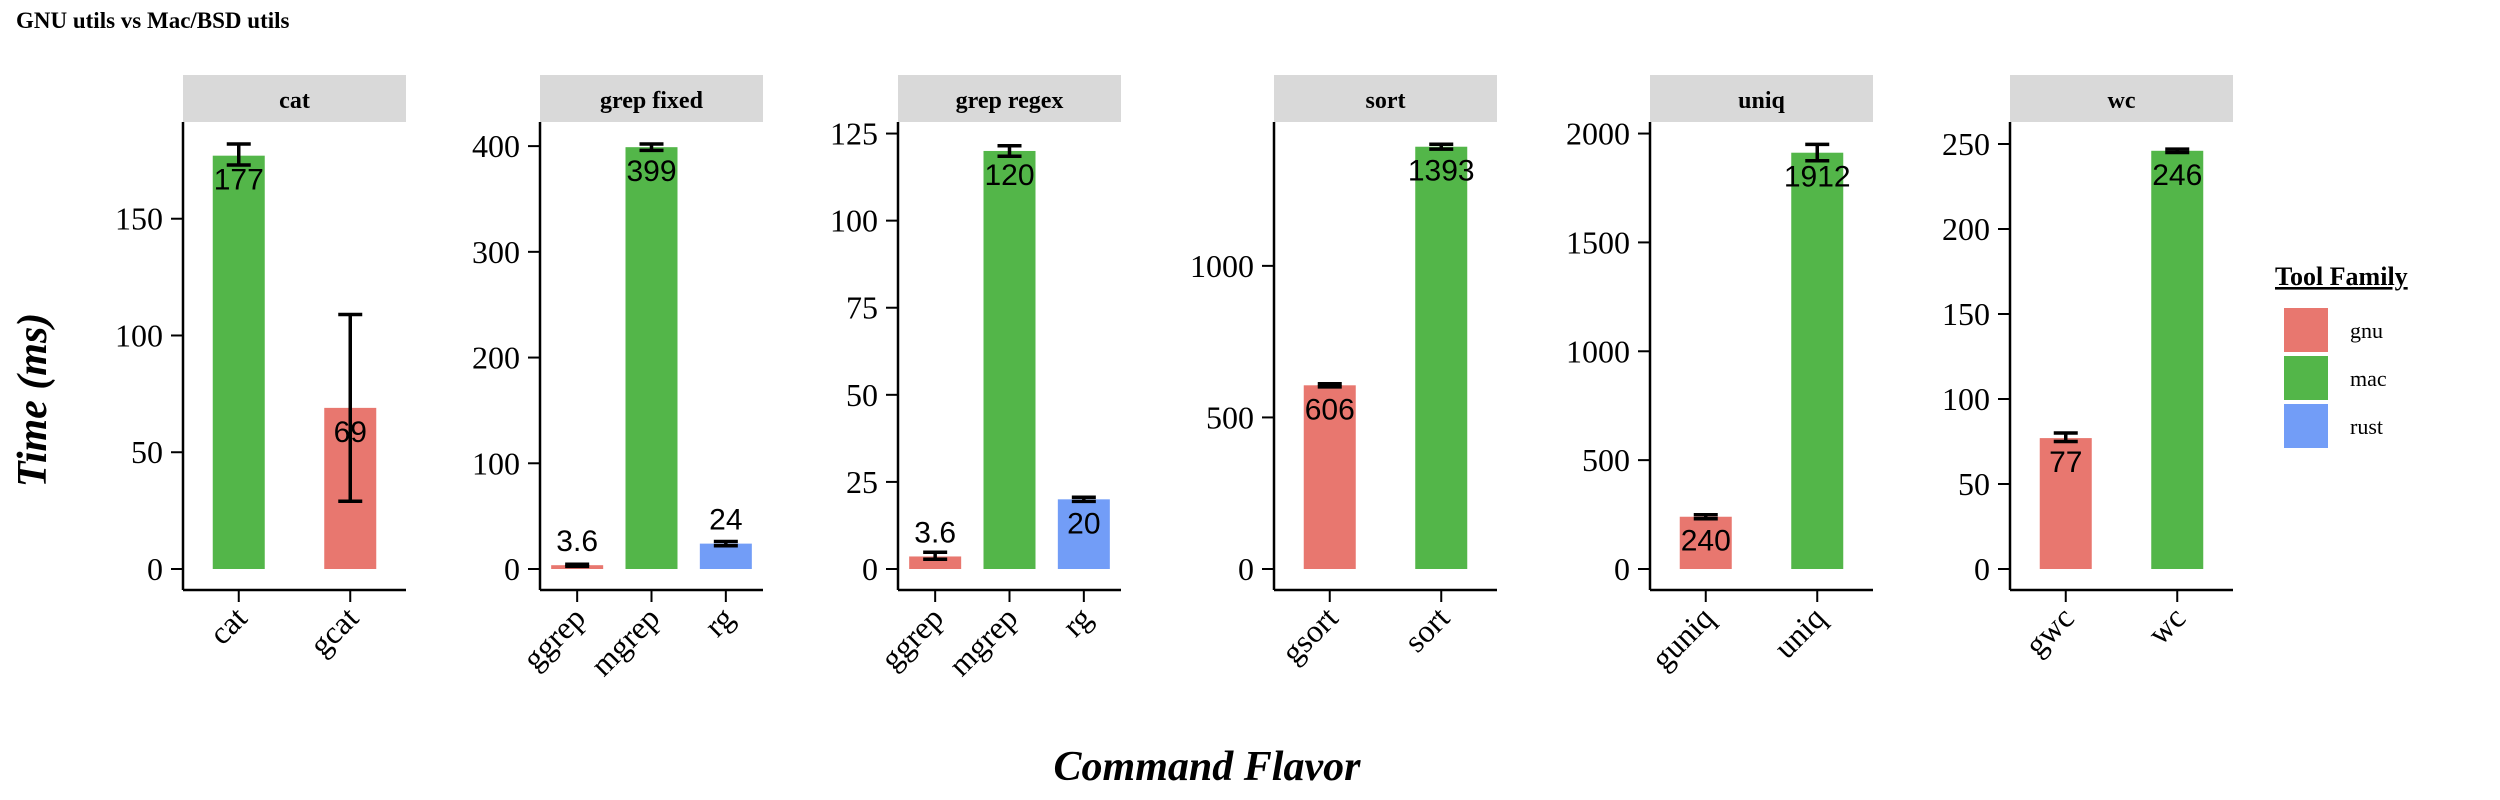 The height and width of the screenshot is (800, 2500). I want to click on bar-value-label: 69, so click(350, 432).